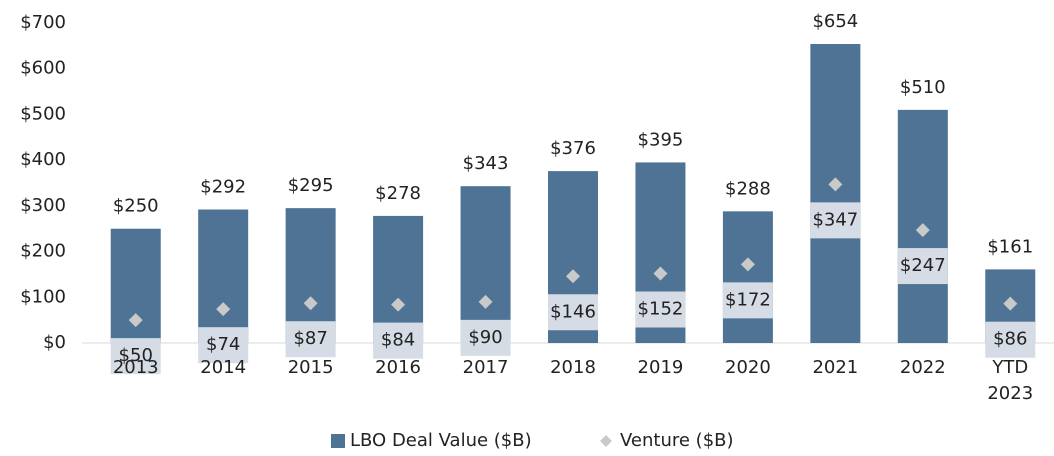 This screenshot has height=456, width=1054. Describe the element at coordinates (398, 193) in the screenshot. I see `bar-value-label: $278` at that location.